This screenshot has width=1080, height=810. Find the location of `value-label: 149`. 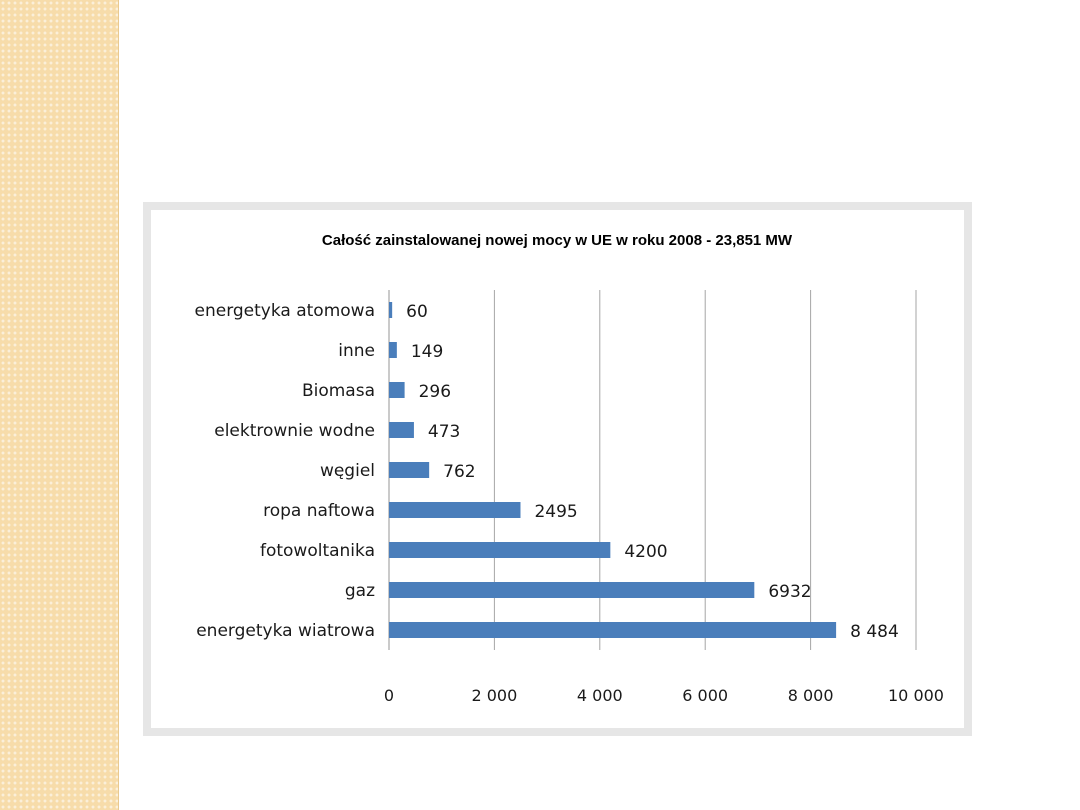

value-label: 149 is located at coordinates (427, 352).